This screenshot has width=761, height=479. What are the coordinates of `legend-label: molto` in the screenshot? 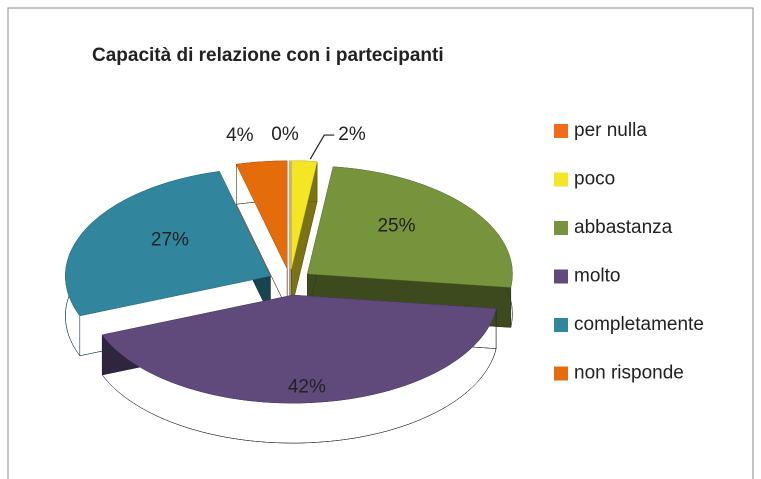 It's located at (597, 276).